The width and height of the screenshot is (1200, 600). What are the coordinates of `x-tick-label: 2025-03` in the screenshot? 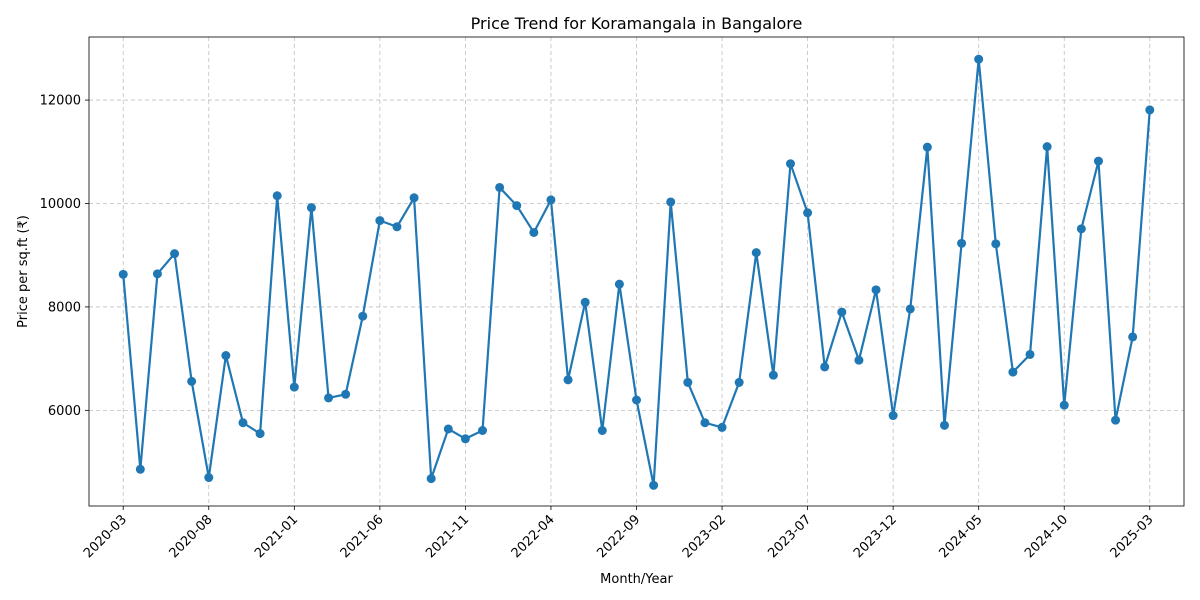 It's located at (1132, 536).